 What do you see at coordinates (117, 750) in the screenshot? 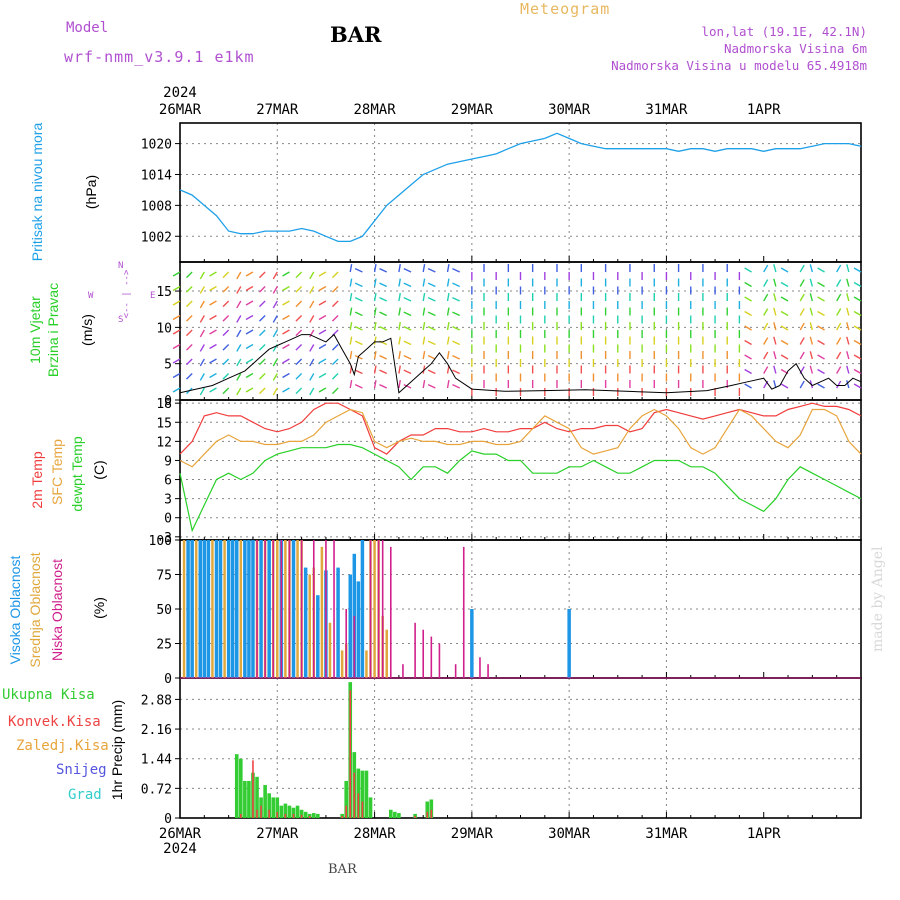
I see `precip-unit: 1hr Precip (mm)` at bounding box center [117, 750].